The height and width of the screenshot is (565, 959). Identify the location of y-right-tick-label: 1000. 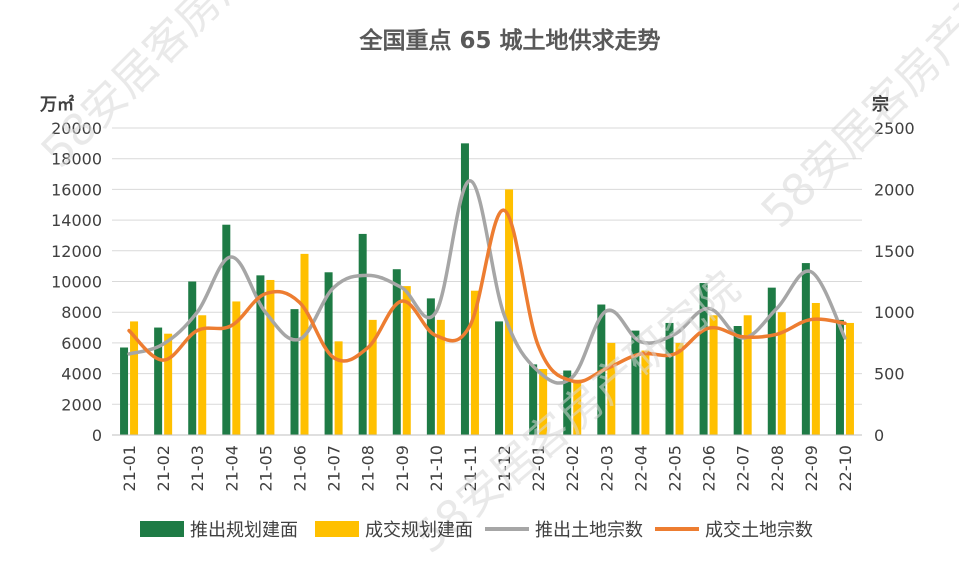
(894, 312).